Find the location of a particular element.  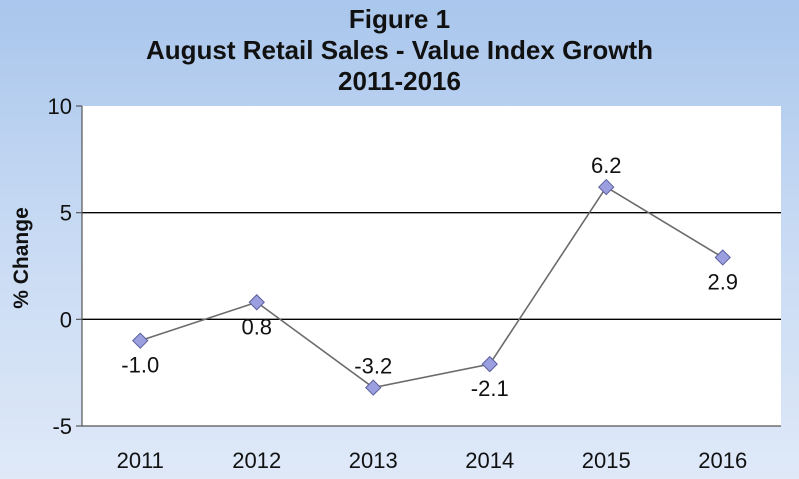

data-label: -1.0 is located at coordinates (140, 365).